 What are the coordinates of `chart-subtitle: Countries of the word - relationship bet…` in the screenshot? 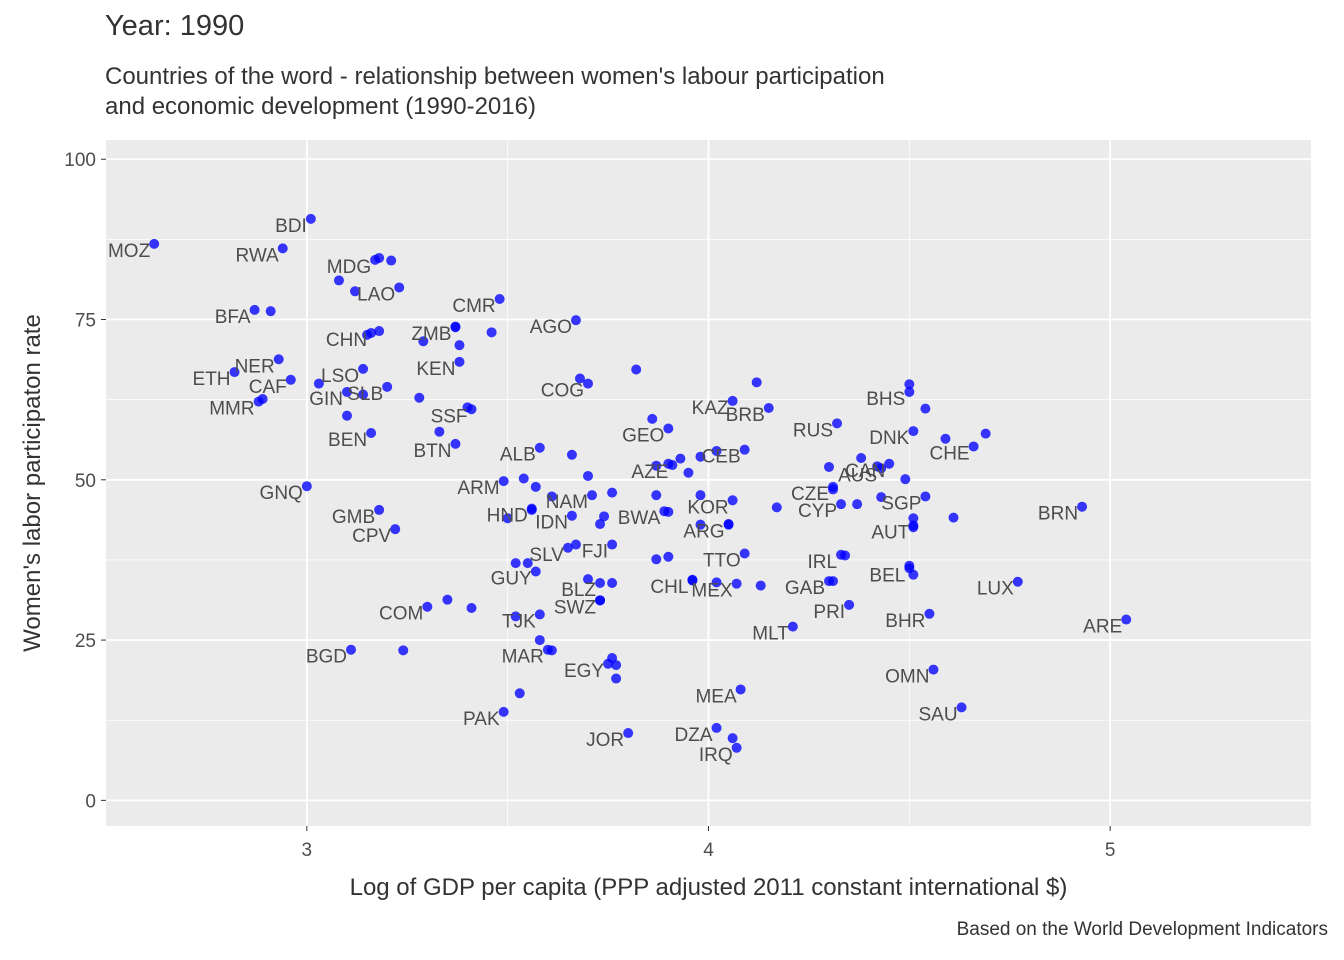 It's located at (605, 92).